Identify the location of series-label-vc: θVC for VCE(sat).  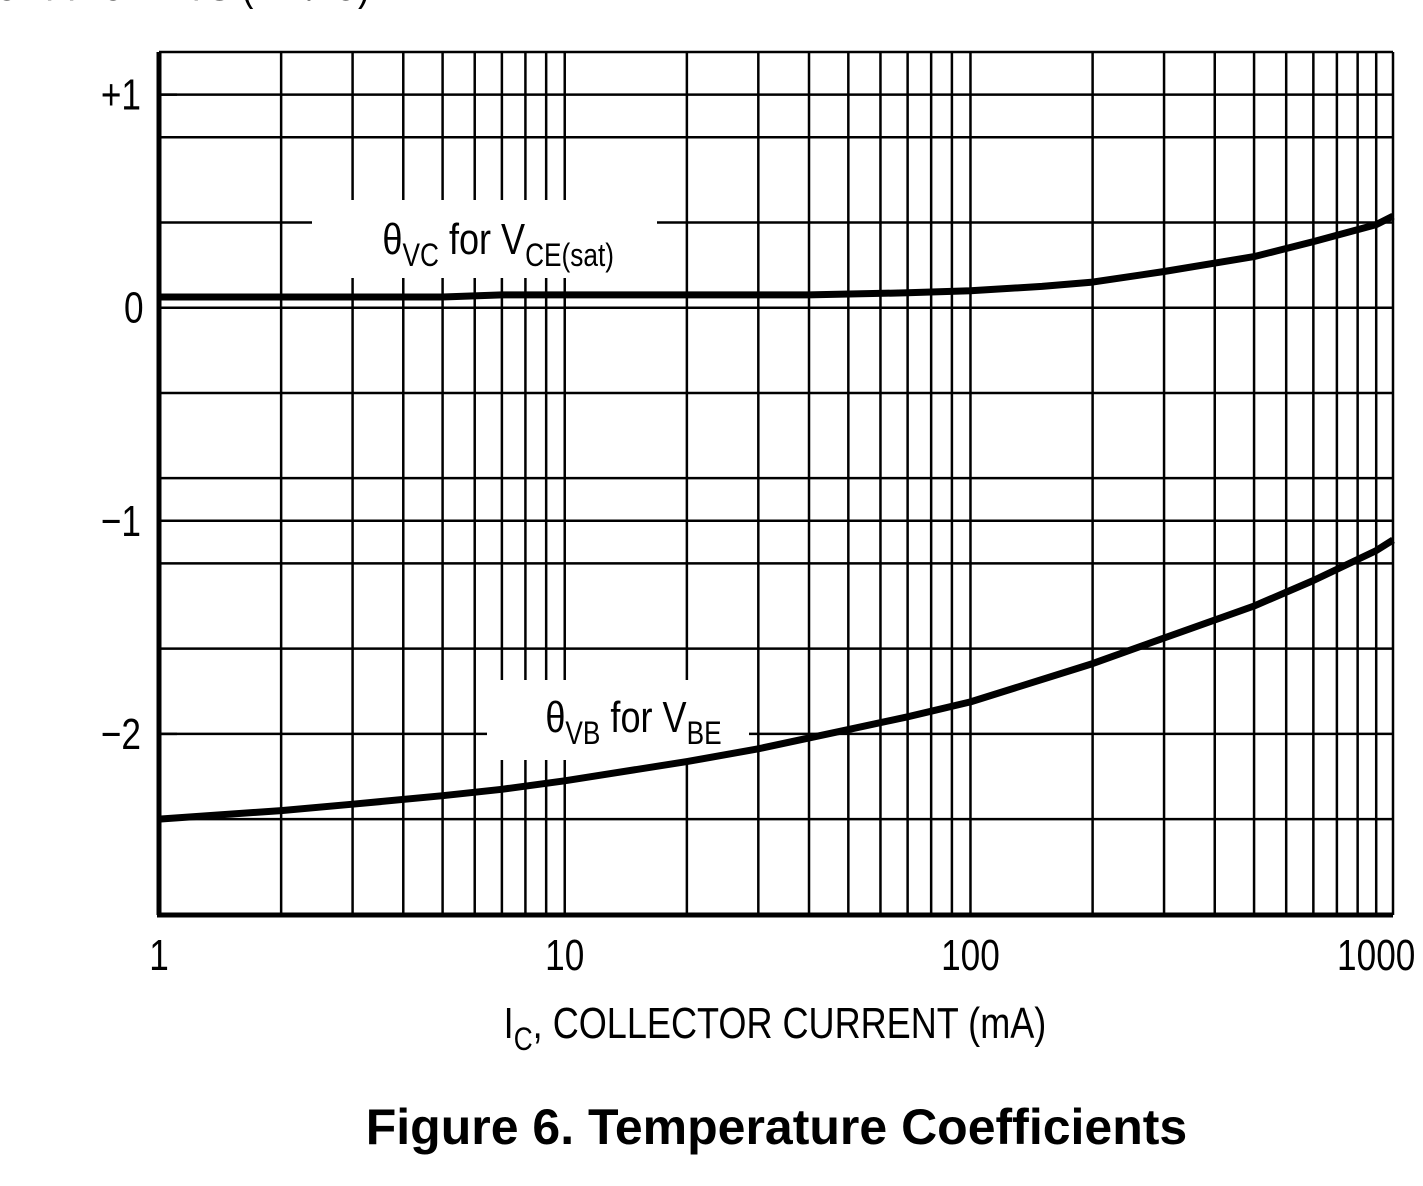
(498, 244).